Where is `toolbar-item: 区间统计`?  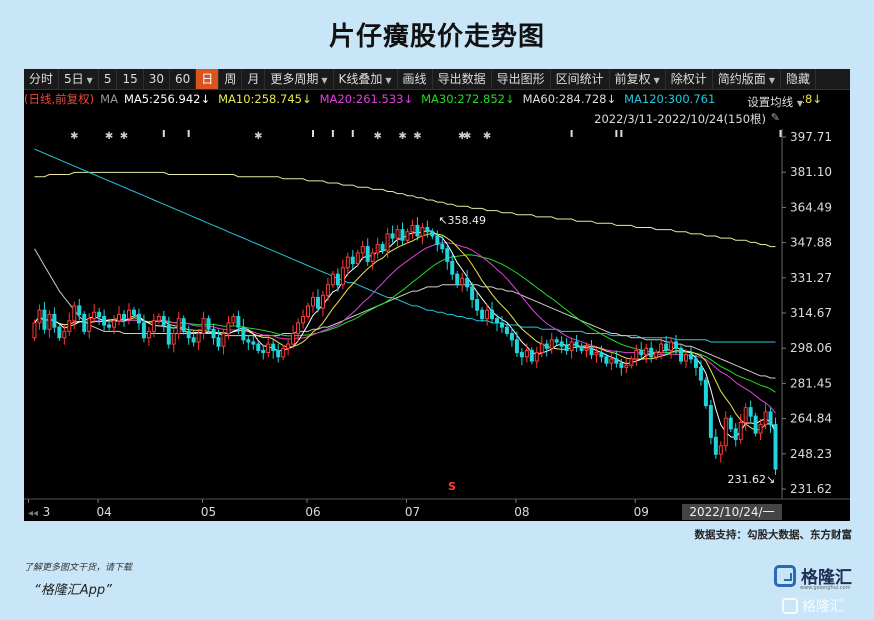
toolbar-item: 区间统计 is located at coordinates (580, 79).